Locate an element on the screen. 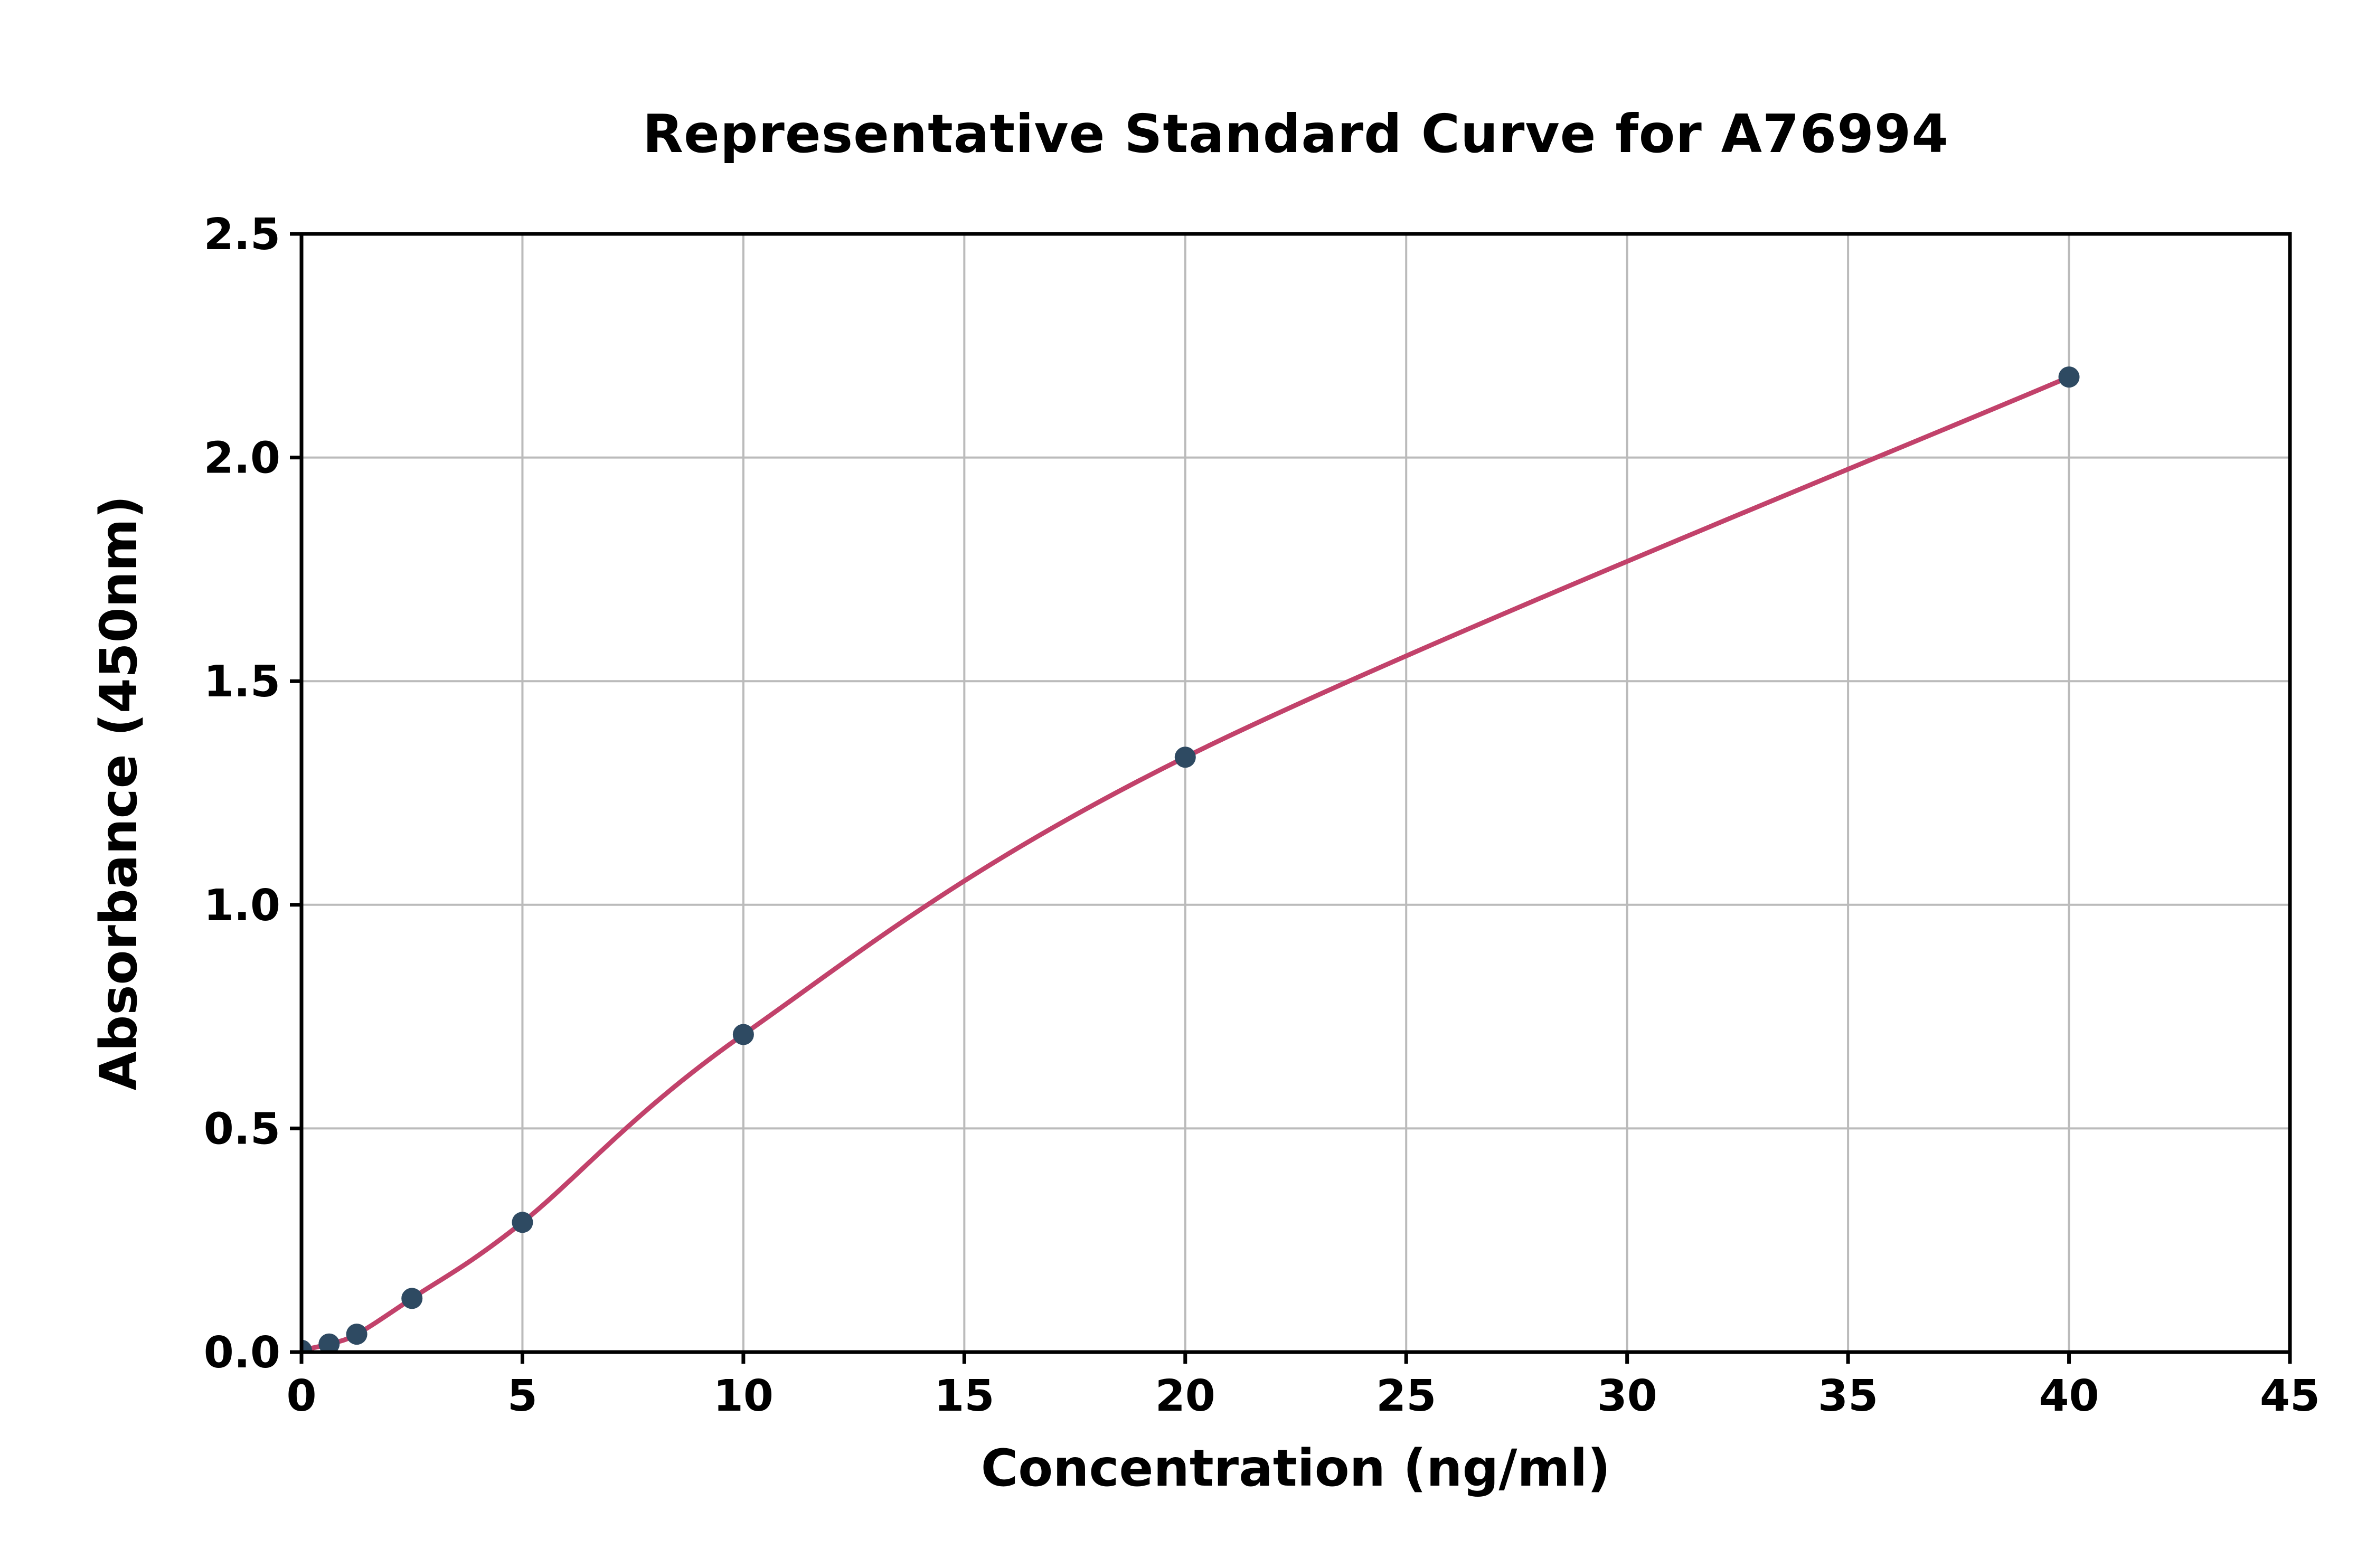  x-tick-label: 35 is located at coordinates (1848, 1396).